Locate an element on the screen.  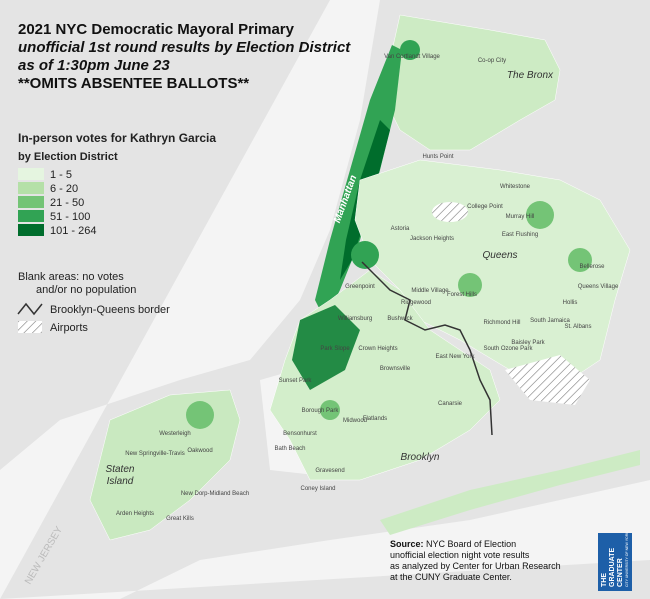
neighborhood-label: East Flushing is located at coordinates (520, 235).